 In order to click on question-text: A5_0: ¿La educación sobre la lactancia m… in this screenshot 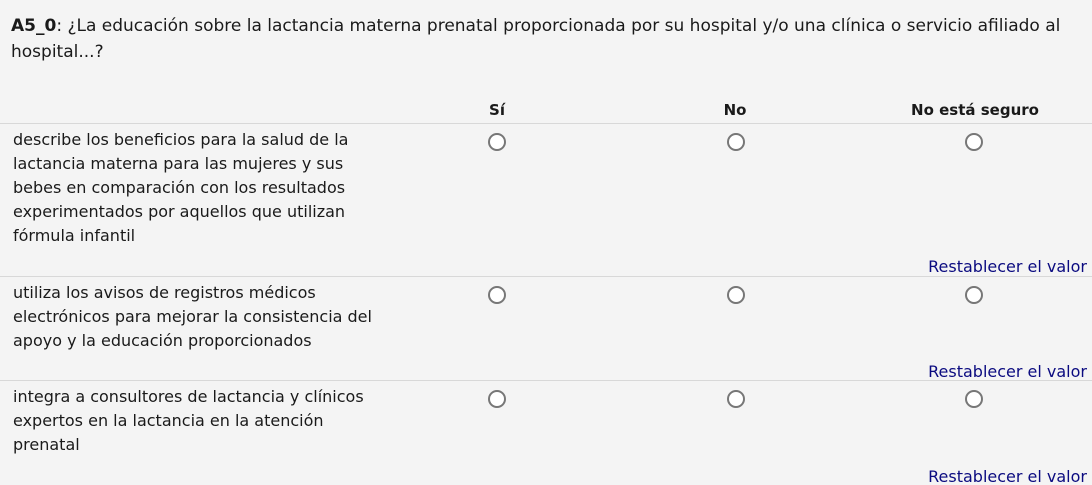, I will do `click(548, 39)`.